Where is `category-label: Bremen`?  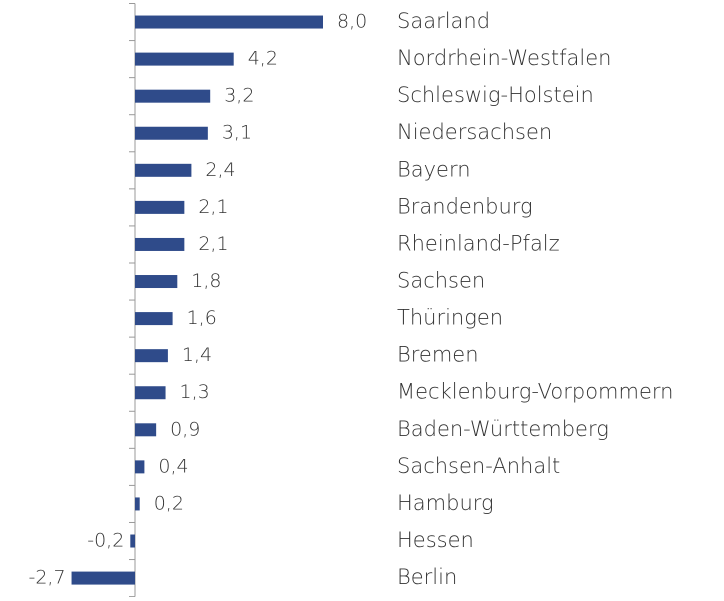
category-label: Bremen is located at coordinates (438, 355).